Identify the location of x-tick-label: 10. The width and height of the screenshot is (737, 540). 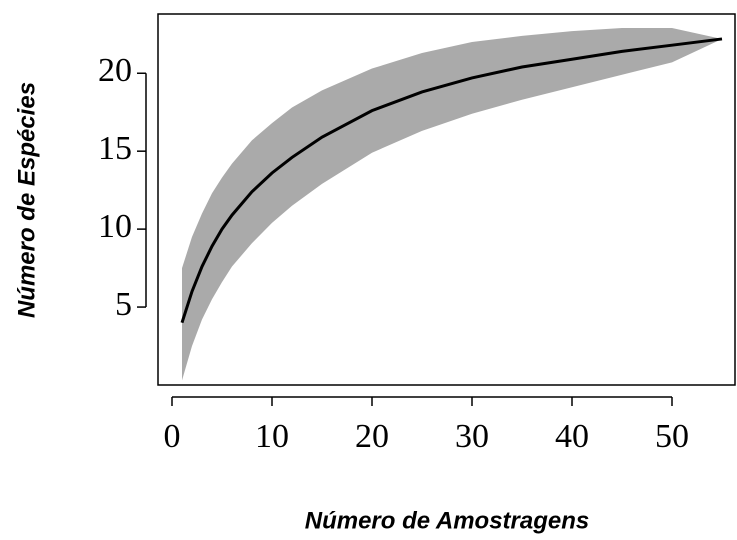
(272, 436).